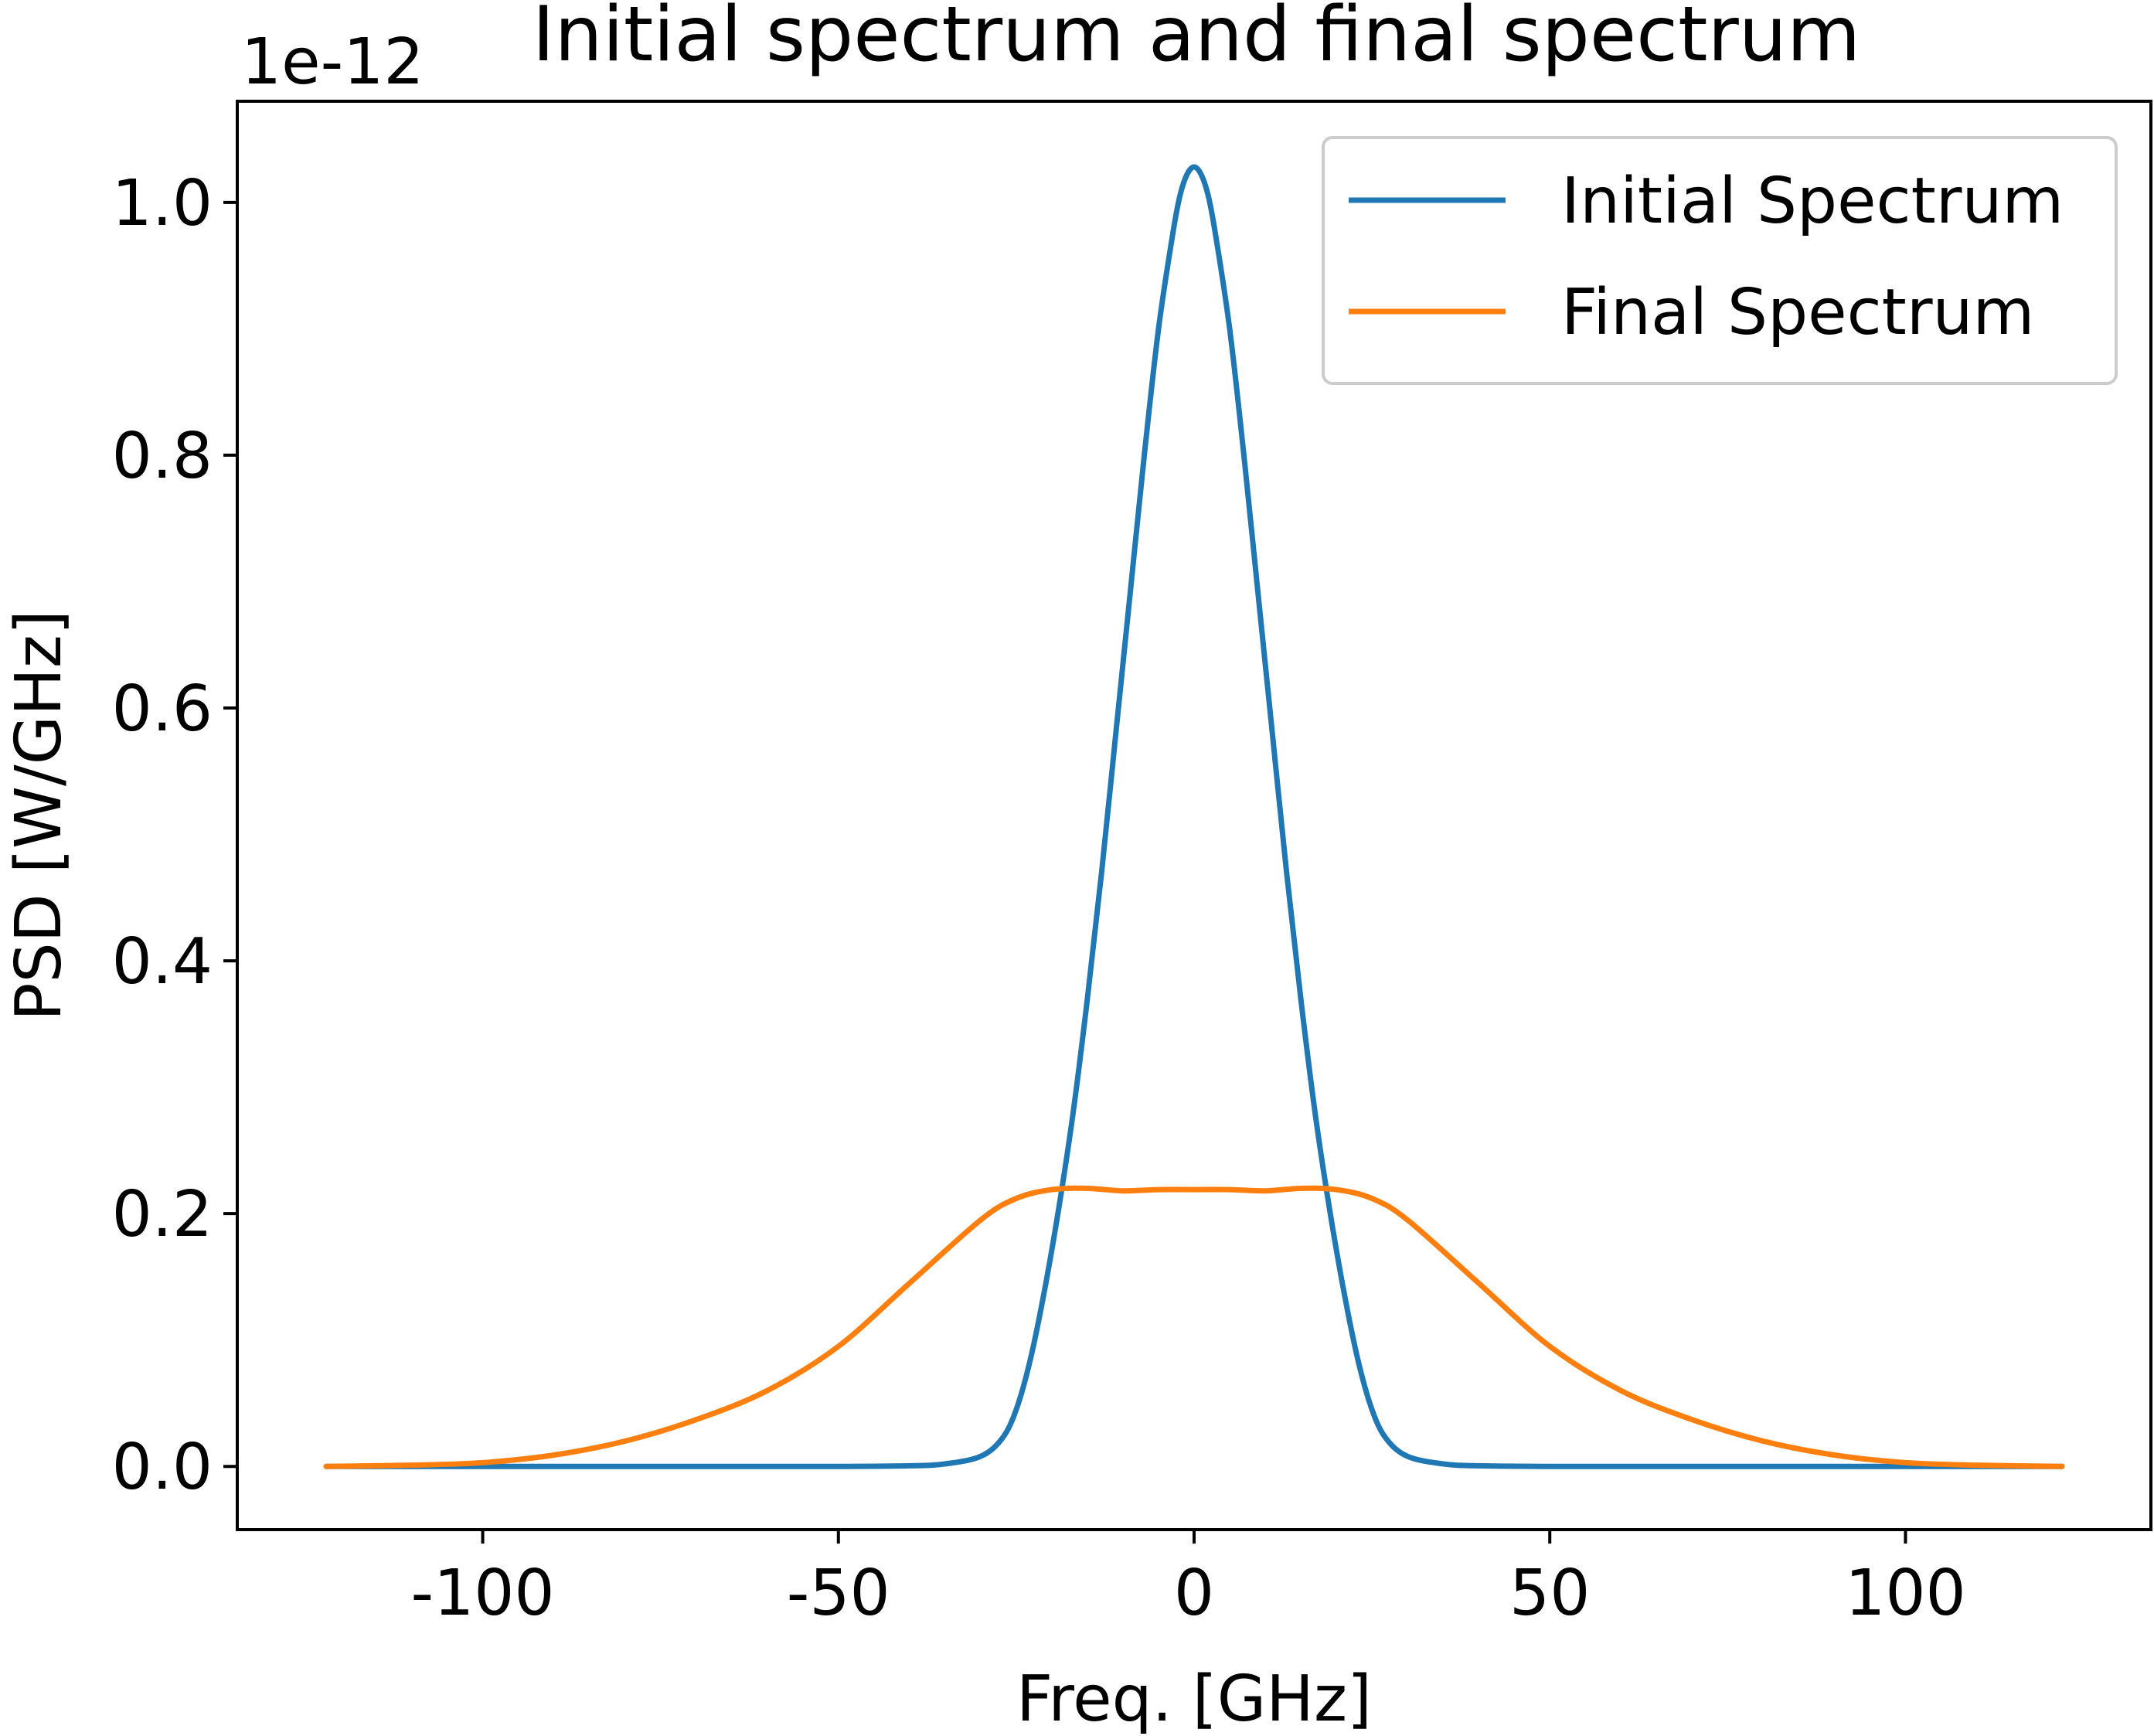  Describe the element at coordinates (1194, 1700) in the screenshot. I see `x-axis-label: Freq. [GHz]` at that location.